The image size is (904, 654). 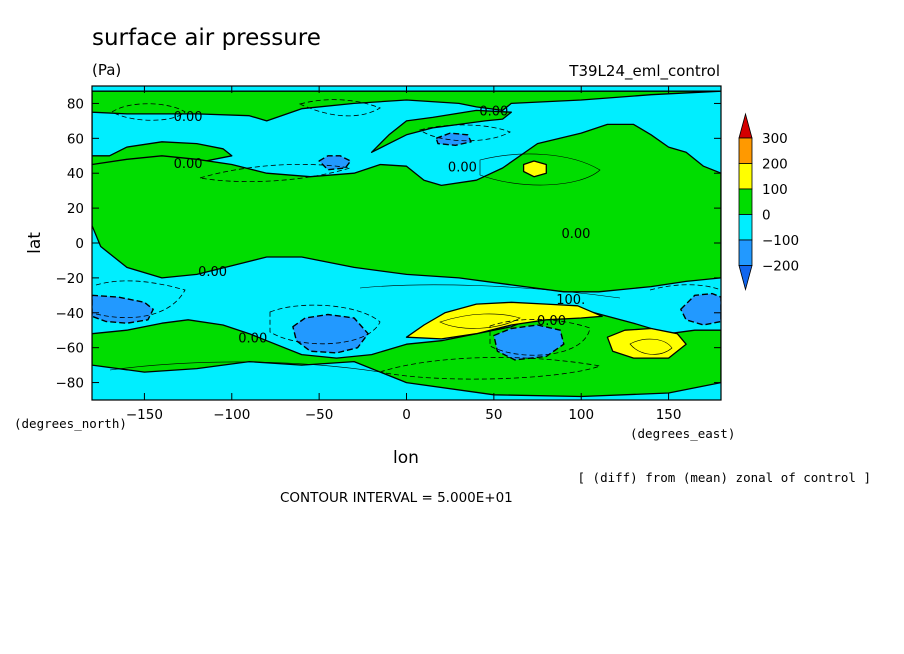 What do you see at coordinates (529, 342) in the screenshot?
I see `region-blue-south-atlantic` at bounding box center [529, 342].